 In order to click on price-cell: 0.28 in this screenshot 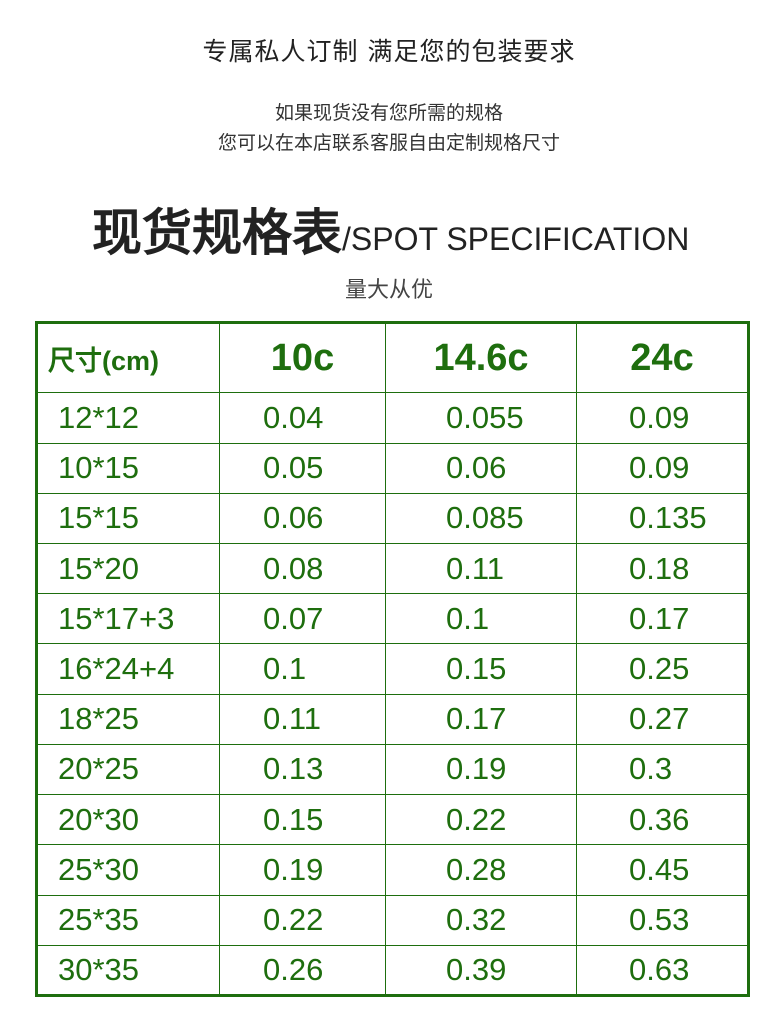, I will do `click(481, 870)`.